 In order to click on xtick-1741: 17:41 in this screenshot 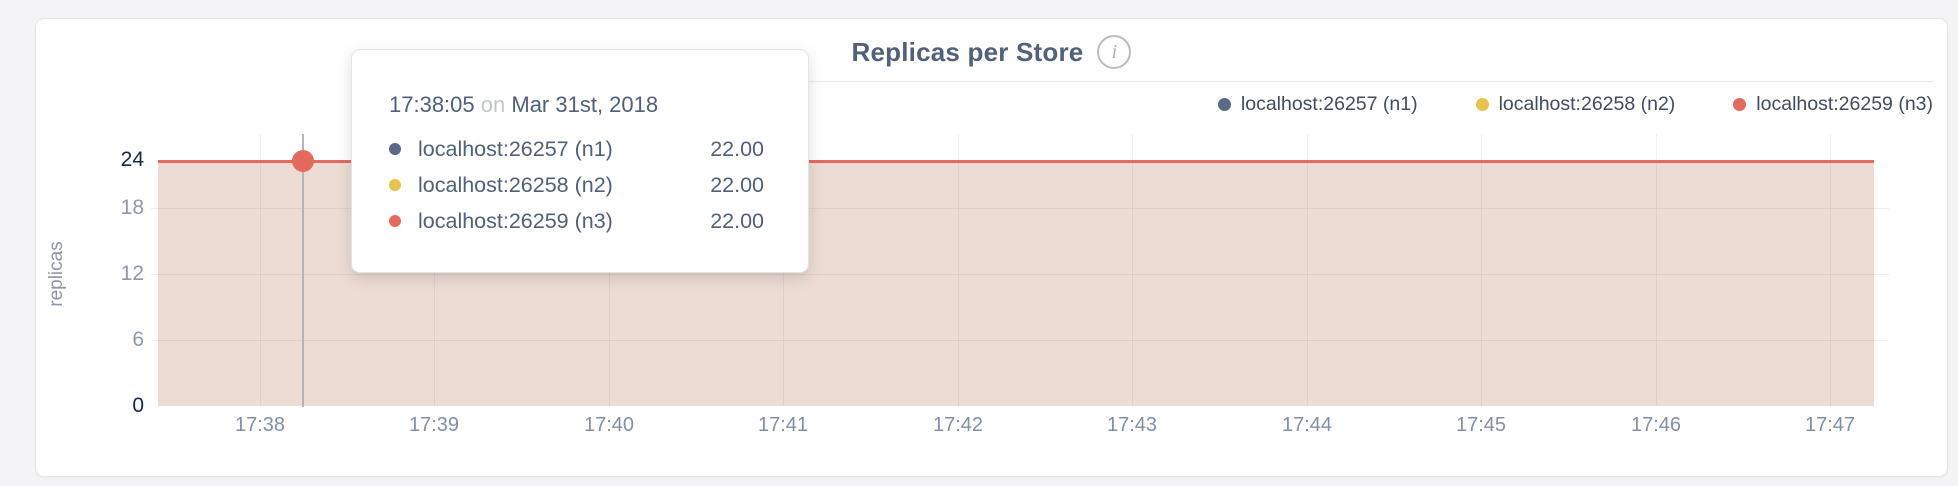, I will do `click(783, 425)`.